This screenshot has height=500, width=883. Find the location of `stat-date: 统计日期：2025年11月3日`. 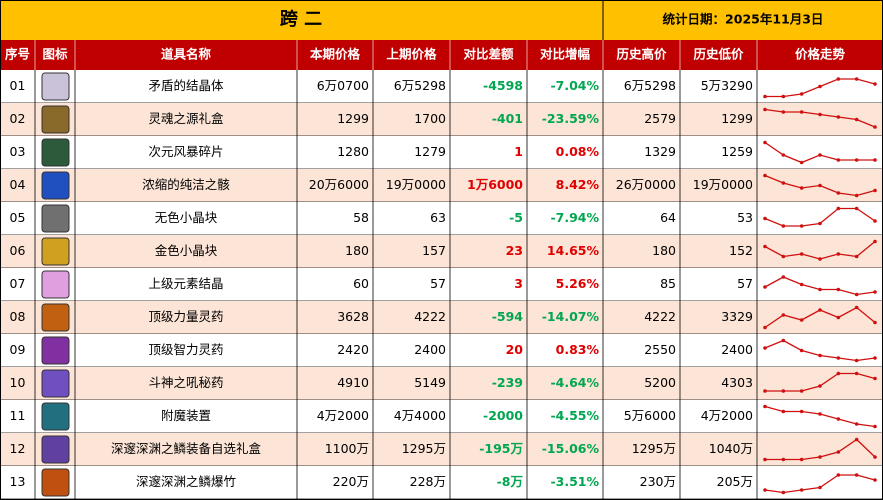

stat-date: 统计日期：2025年11月3日 is located at coordinates (743, 19).